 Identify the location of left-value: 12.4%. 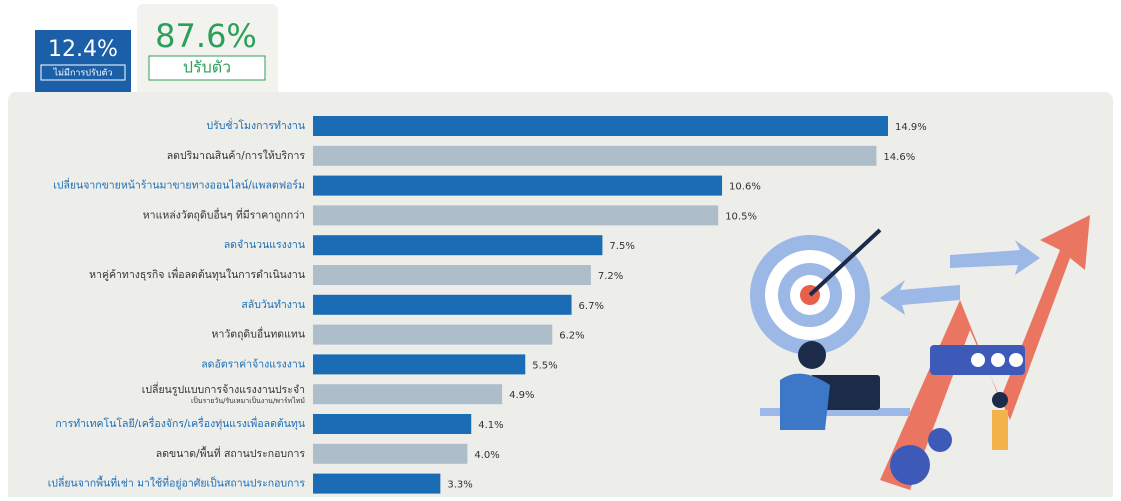
(83, 49).